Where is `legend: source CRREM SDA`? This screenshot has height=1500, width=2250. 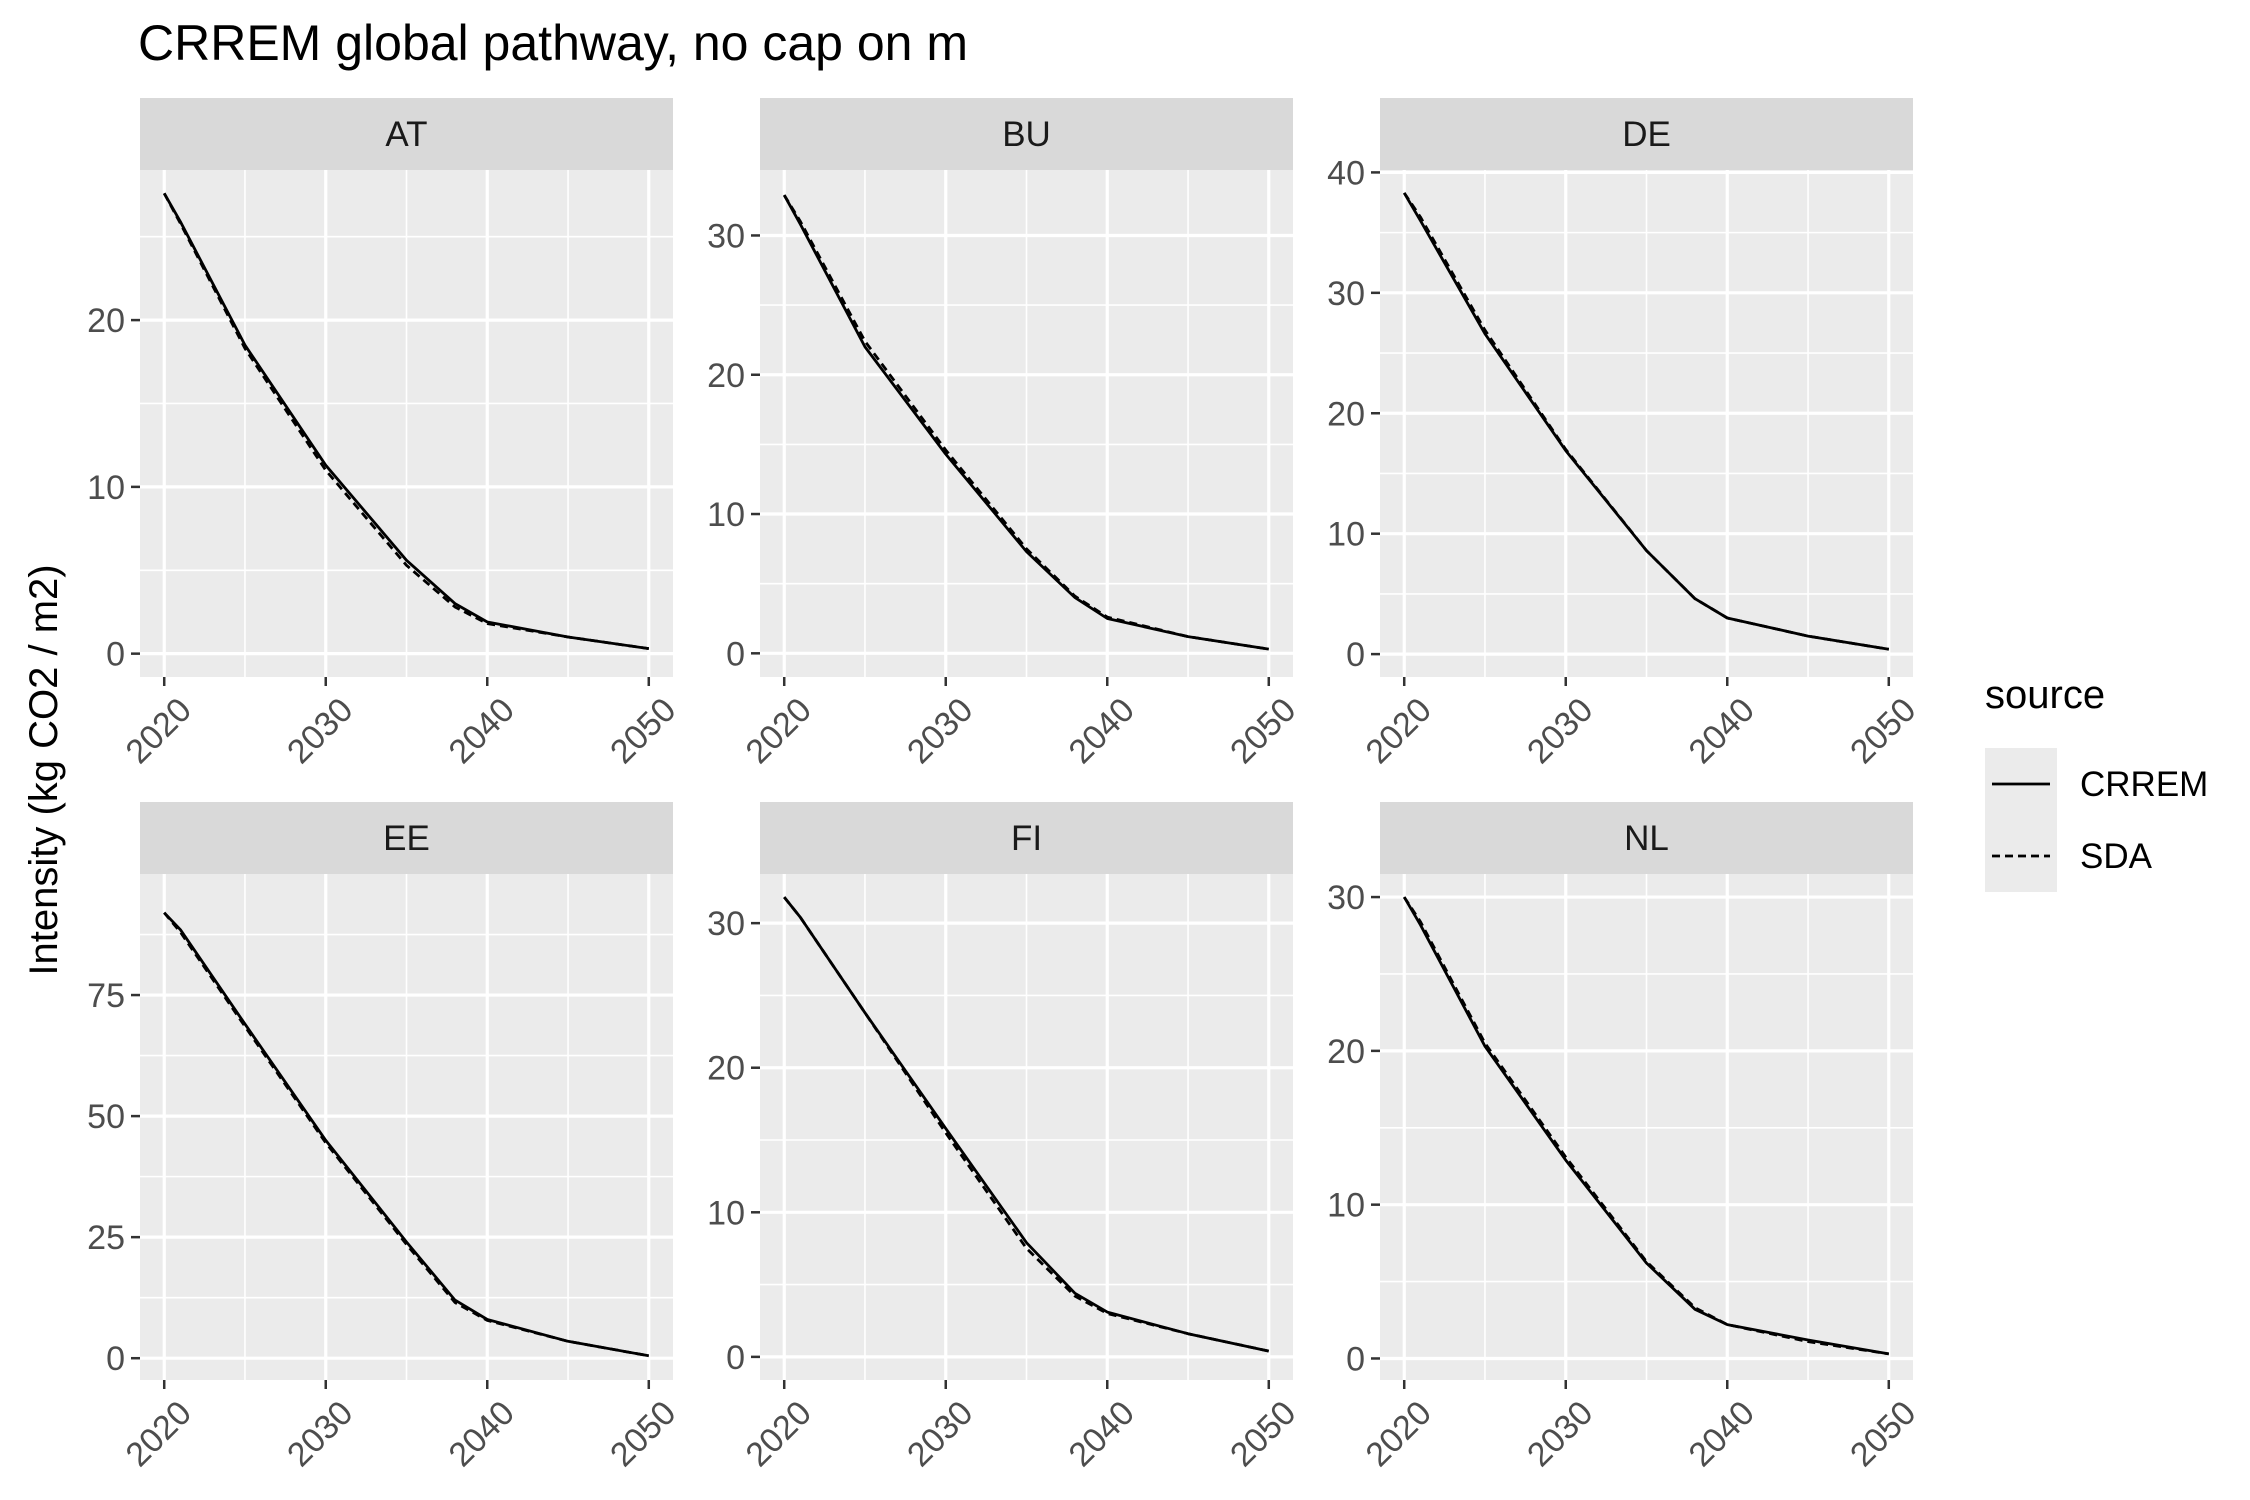 legend: source CRREM SDA is located at coordinates (2096, 782).